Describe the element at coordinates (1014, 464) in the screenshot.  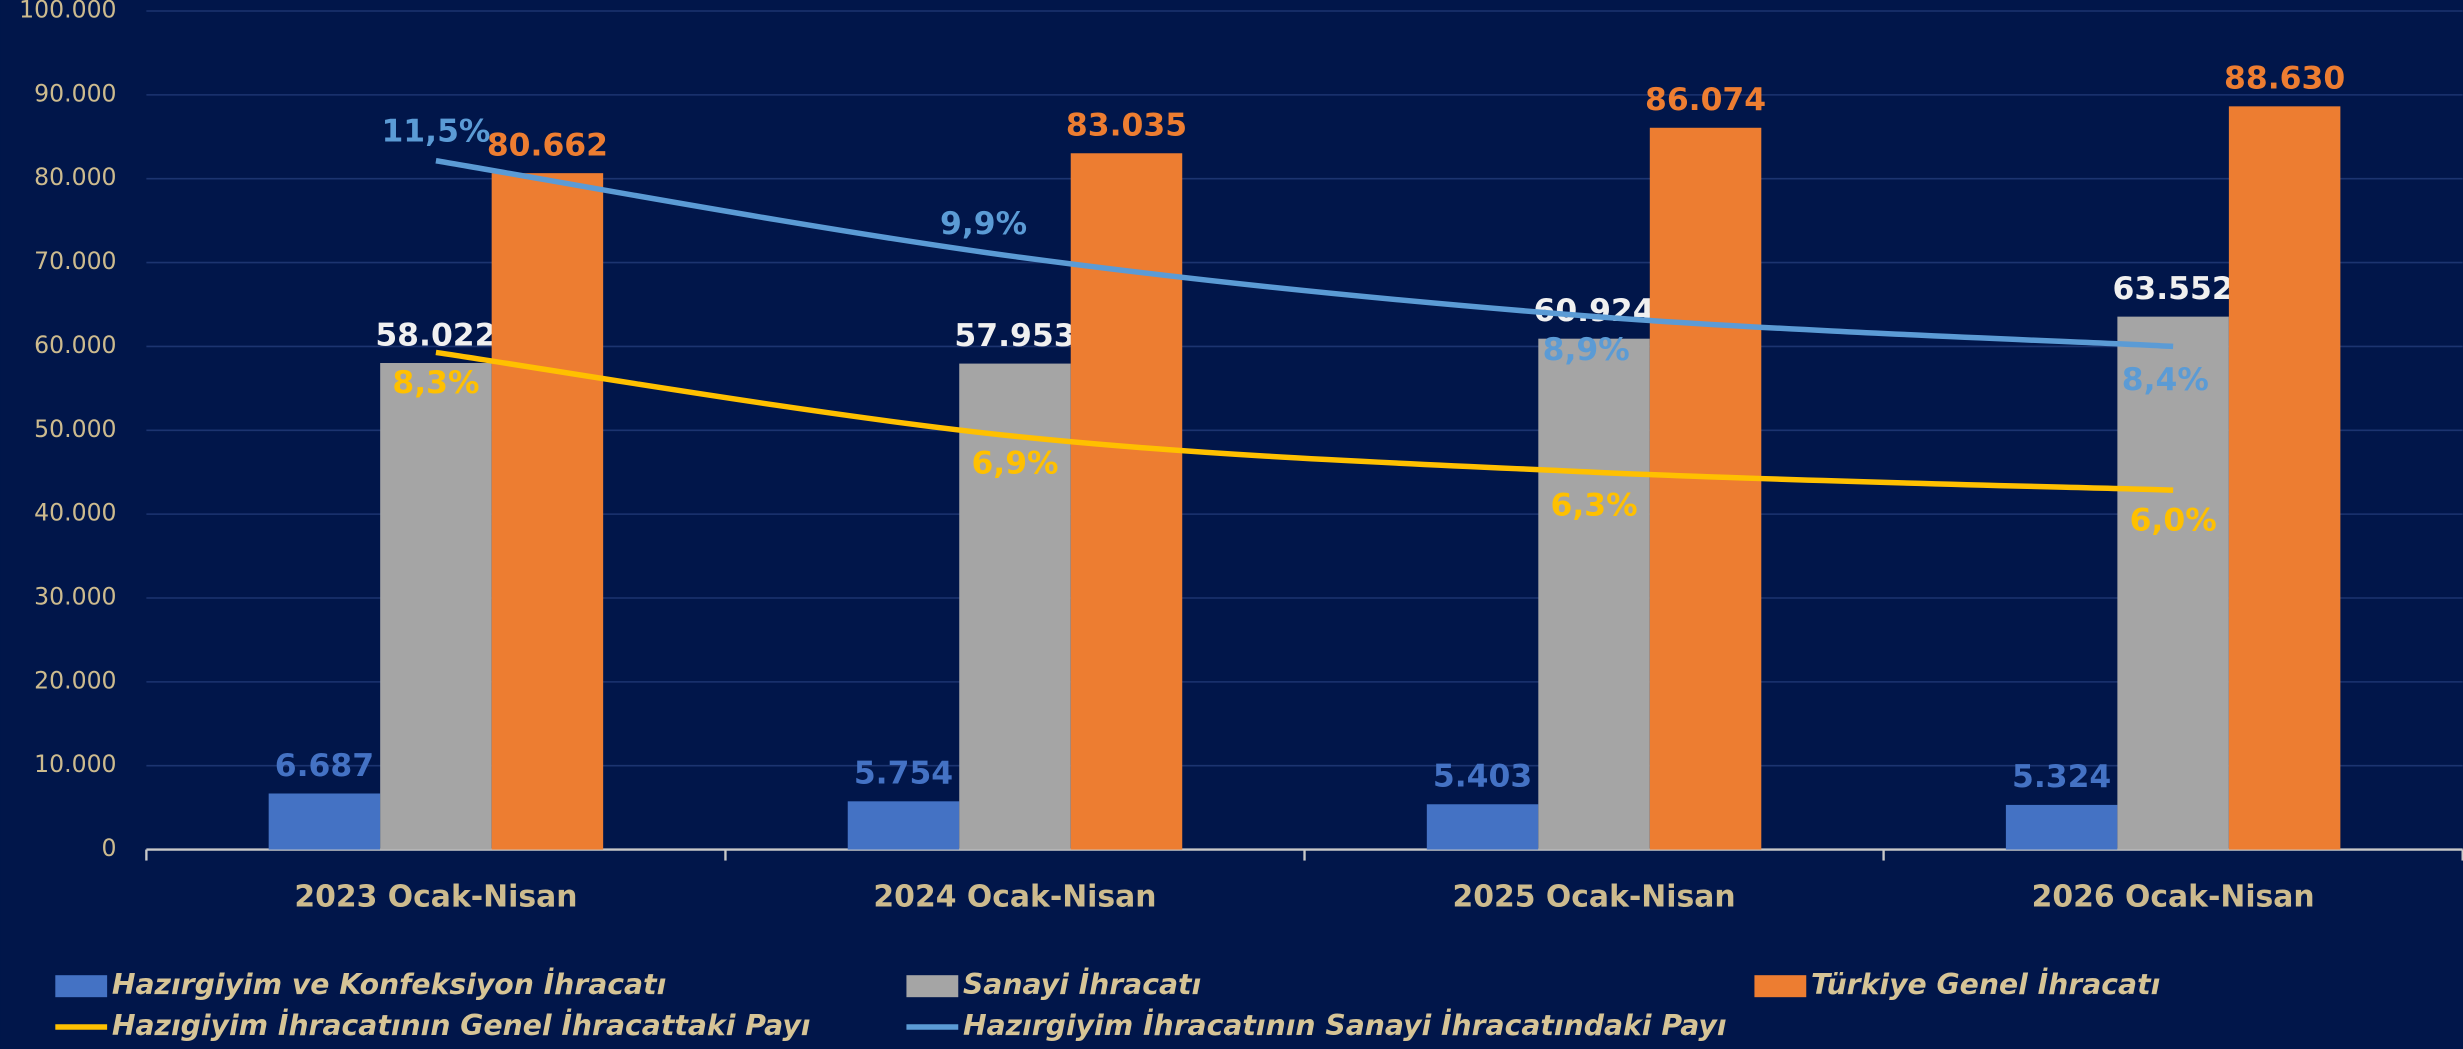
I see `line-value-label: 6,9%` at that location.